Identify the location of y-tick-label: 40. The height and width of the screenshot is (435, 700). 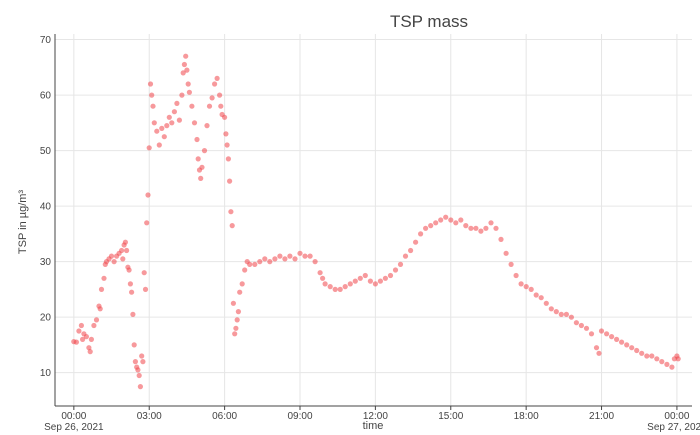
(46, 207).